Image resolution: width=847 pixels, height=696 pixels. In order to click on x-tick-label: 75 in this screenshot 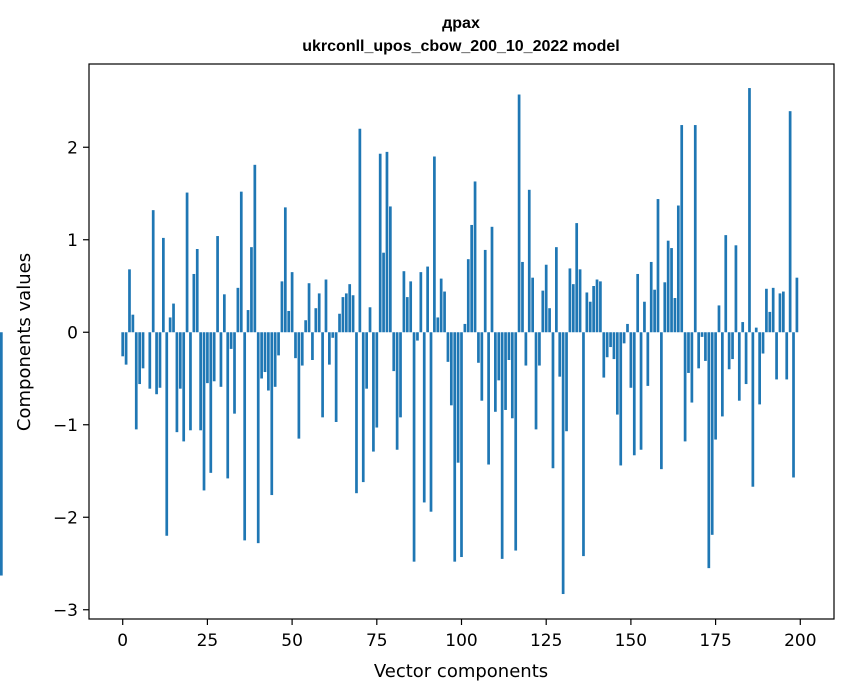, I will do `click(377, 641)`.